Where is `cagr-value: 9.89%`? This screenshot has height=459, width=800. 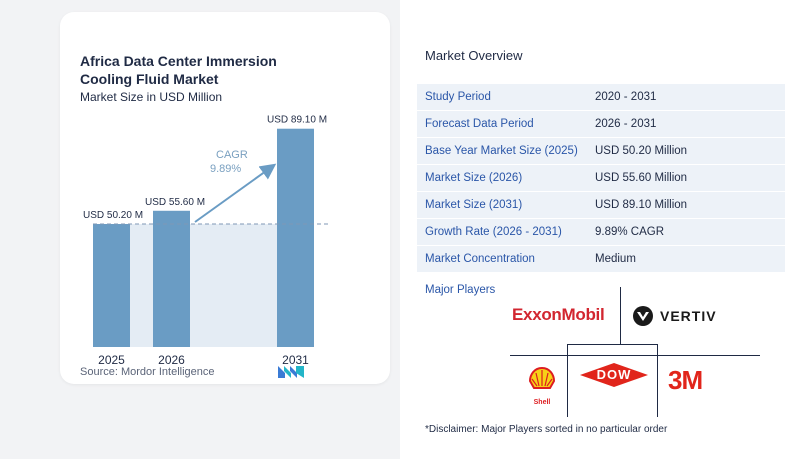
cagr-value: 9.89% is located at coordinates (225, 169).